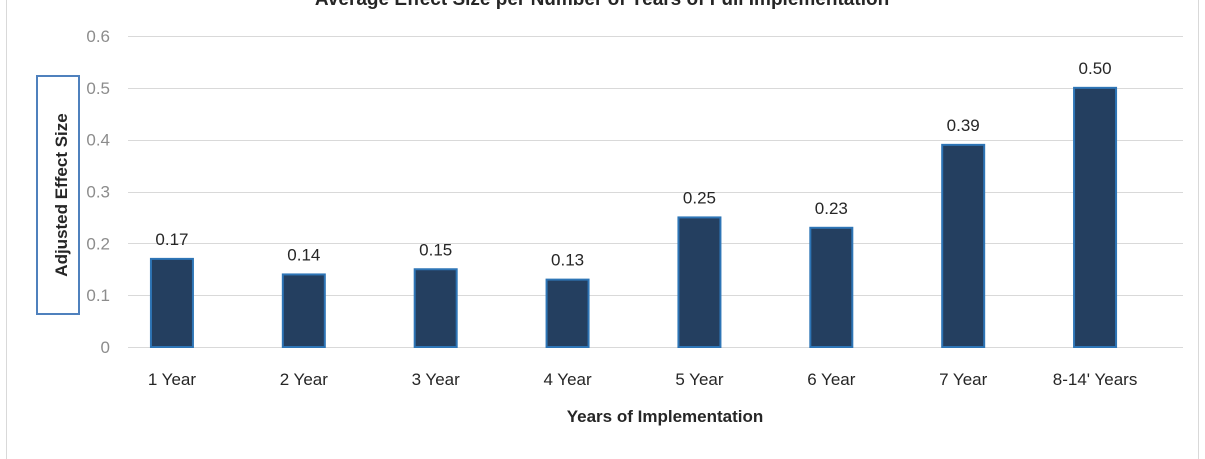  I want to click on data-label: 0.23, so click(831, 208).